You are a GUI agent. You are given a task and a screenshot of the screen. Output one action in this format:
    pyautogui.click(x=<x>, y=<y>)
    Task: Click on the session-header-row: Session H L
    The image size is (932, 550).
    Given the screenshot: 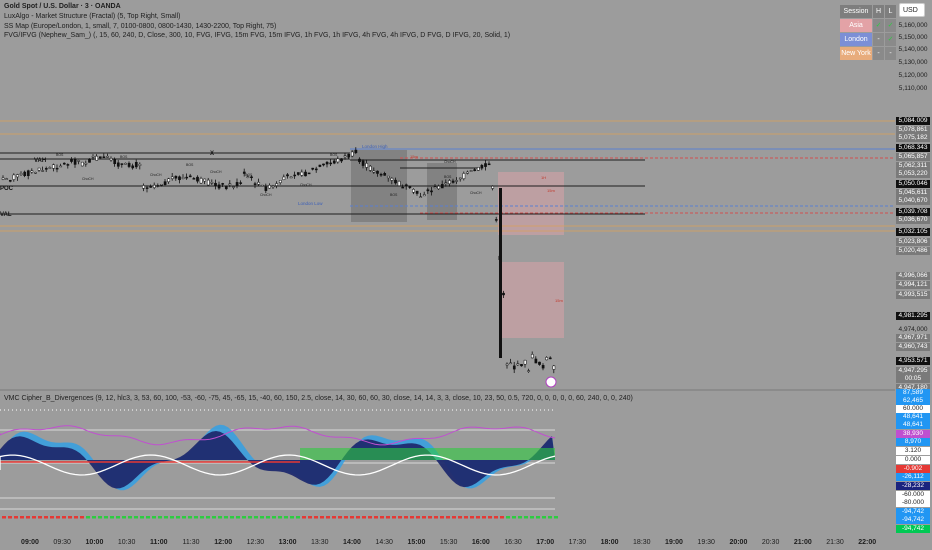 What is the action you would take?
    pyautogui.click(x=868, y=11)
    